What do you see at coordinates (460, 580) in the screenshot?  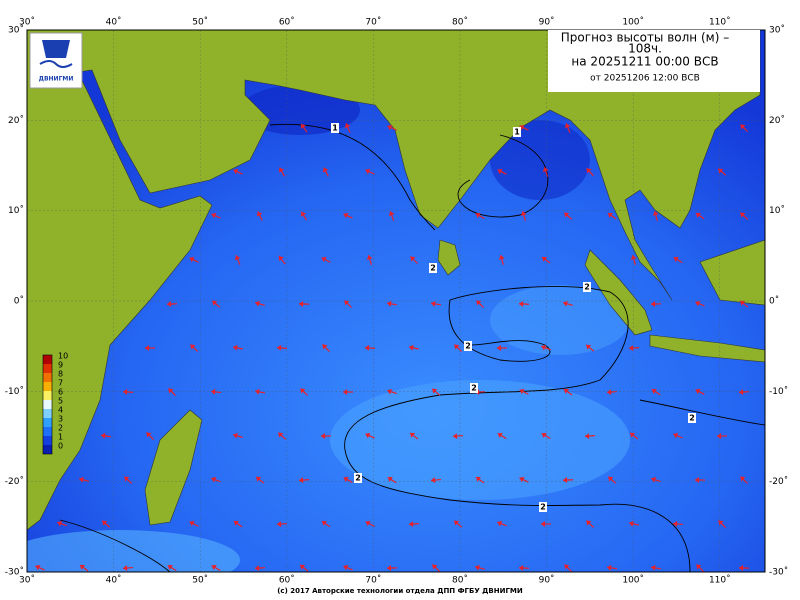 I see `lon-label-bottom: 80˚` at bounding box center [460, 580].